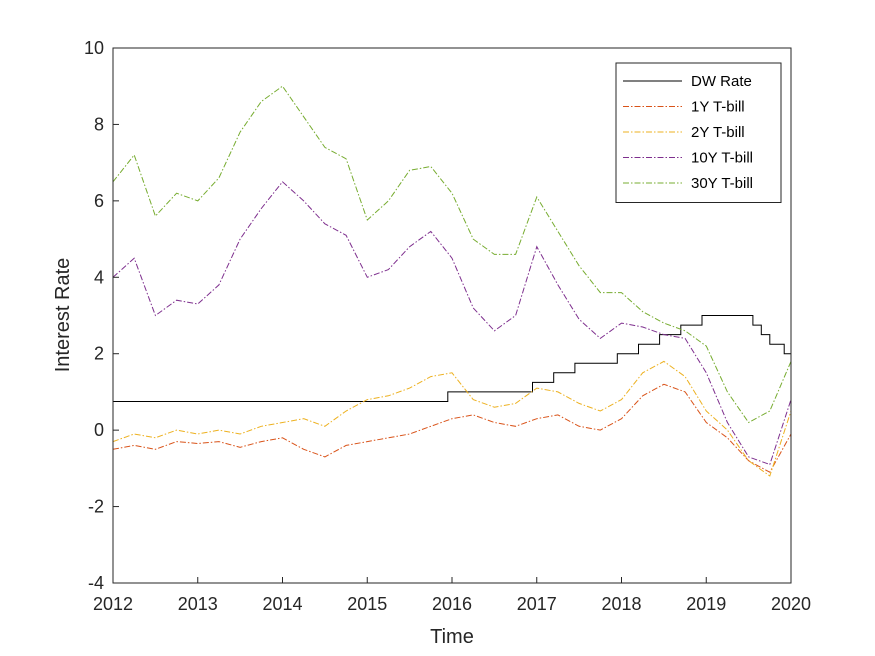  Describe the element at coordinates (722, 158) in the screenshot. I see `legend-entry-label: 10Y T-bill` at that location.